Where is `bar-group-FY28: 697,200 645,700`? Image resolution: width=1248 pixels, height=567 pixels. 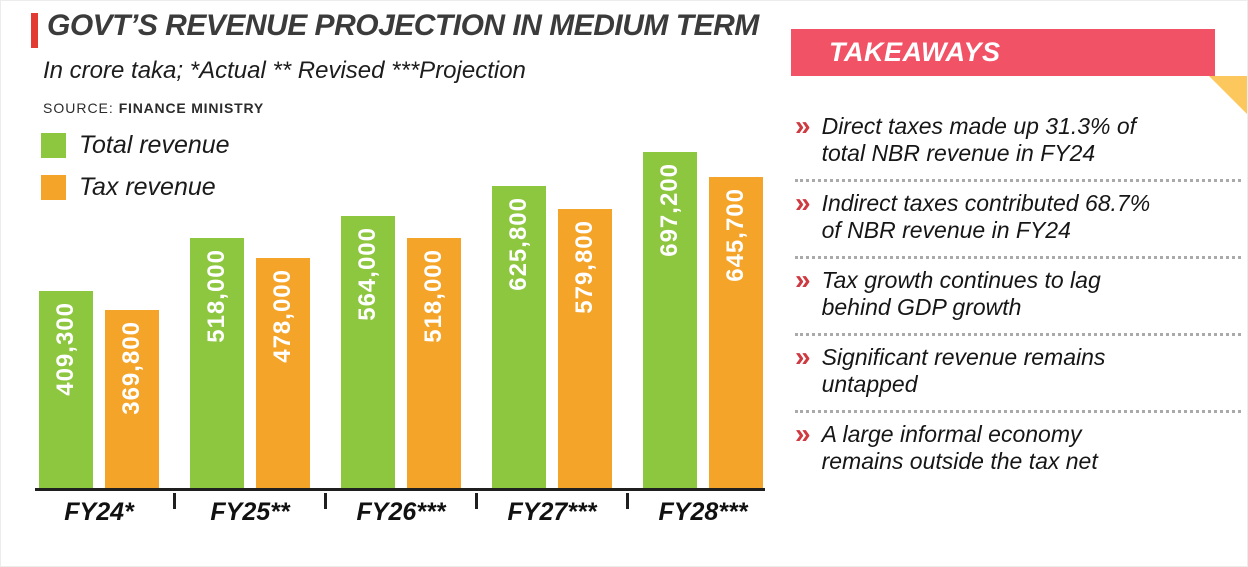
bar-group-FY28: 697,200 645,700 is located at coordinates (703, 320).